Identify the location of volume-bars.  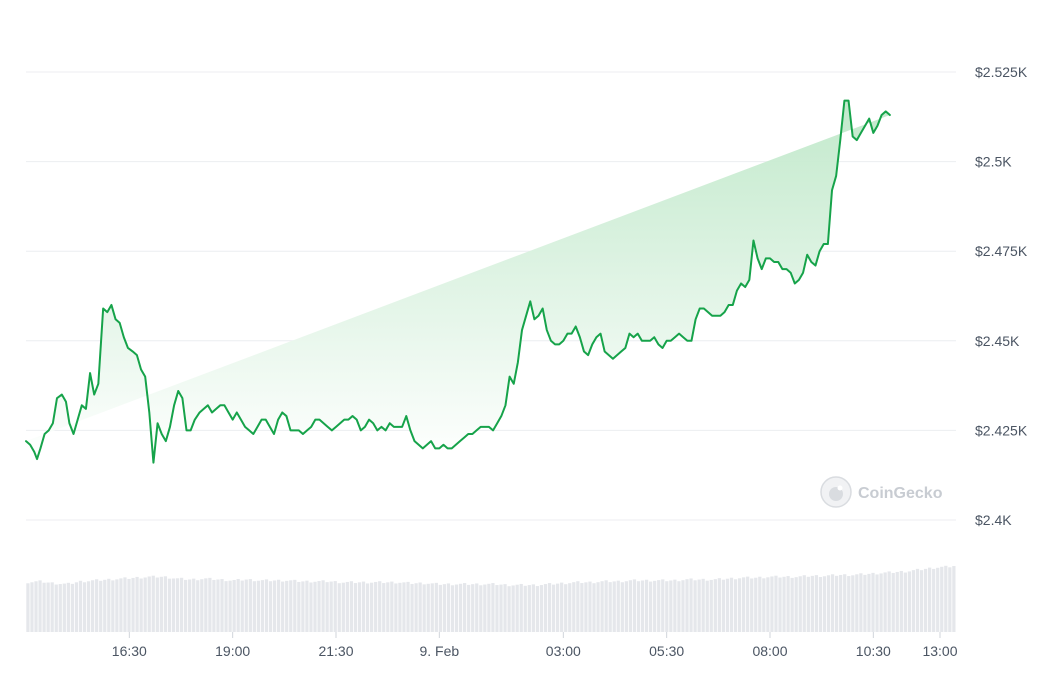
(491, 598).